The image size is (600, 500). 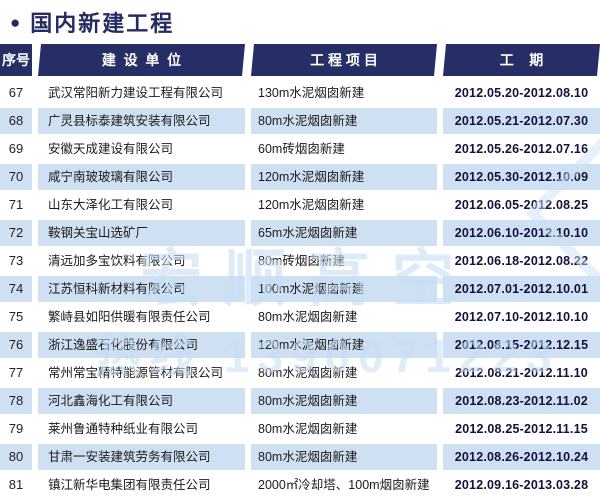 I want to click on table-header-row: 序号 建 设 单 位 工 程 项 目 工 期, so click(x=300, y=60).